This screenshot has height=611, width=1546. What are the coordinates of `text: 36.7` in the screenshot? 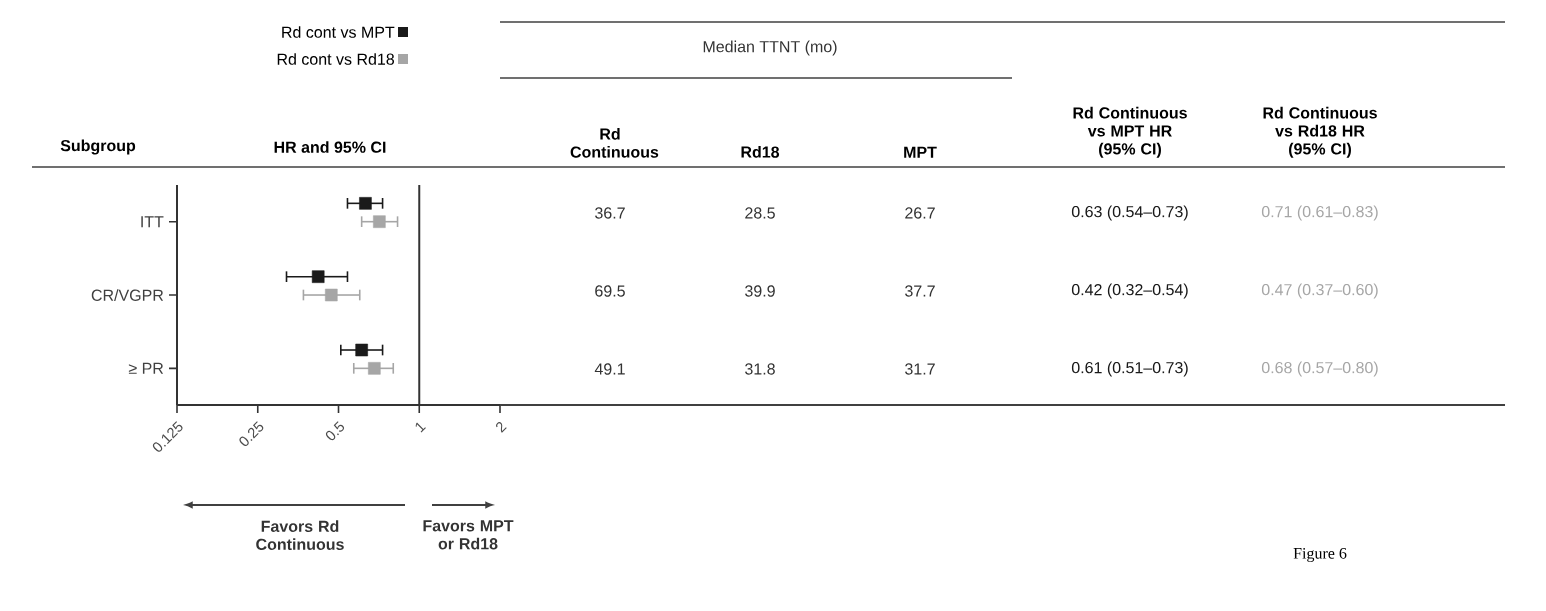 It's located at (610, 213).